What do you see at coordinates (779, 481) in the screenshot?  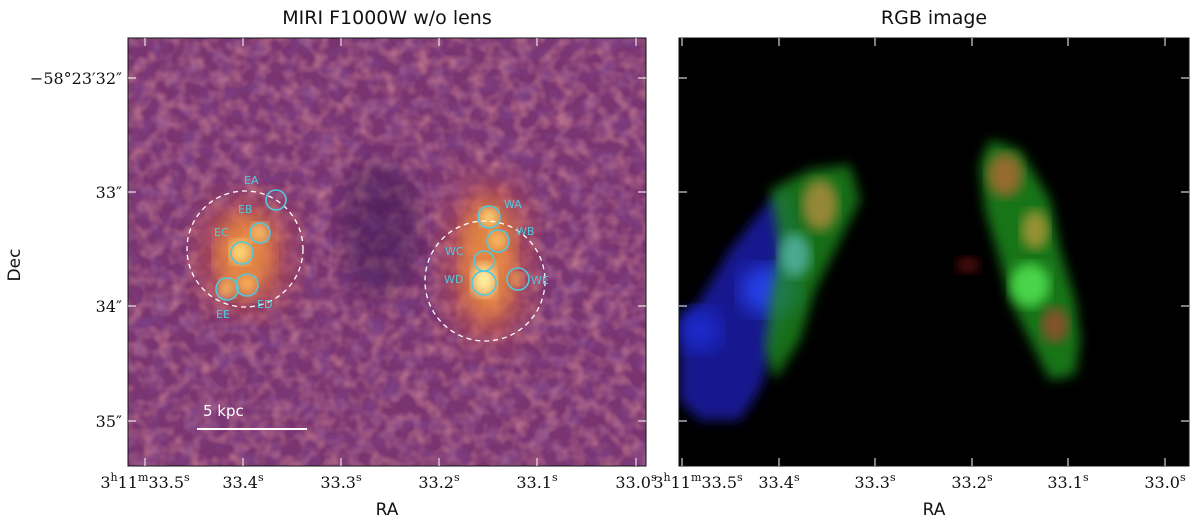 I see `xtick-label-33.4-right: 33.4s` at bounding box center [779, 481].